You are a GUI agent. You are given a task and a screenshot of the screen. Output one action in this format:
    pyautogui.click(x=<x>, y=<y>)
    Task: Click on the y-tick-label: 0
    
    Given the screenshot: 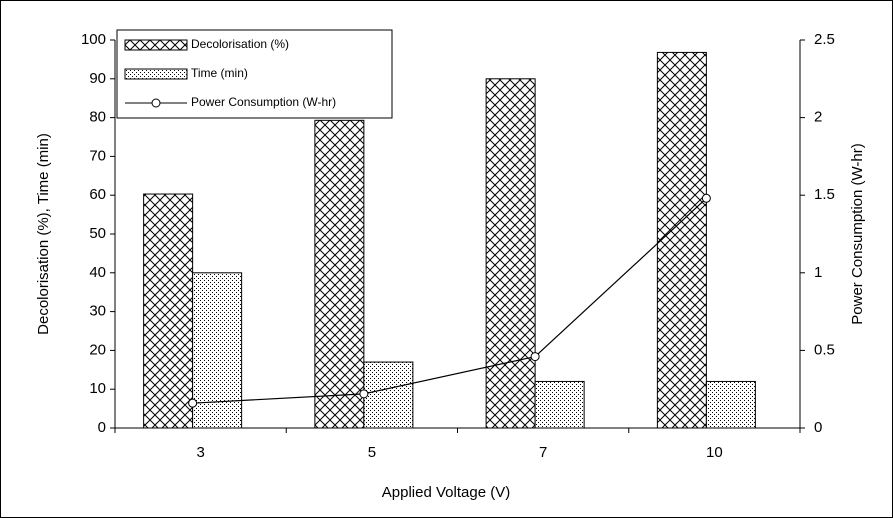 What is the action you would take?
    pyautogui.click(x=102, y=427)
    